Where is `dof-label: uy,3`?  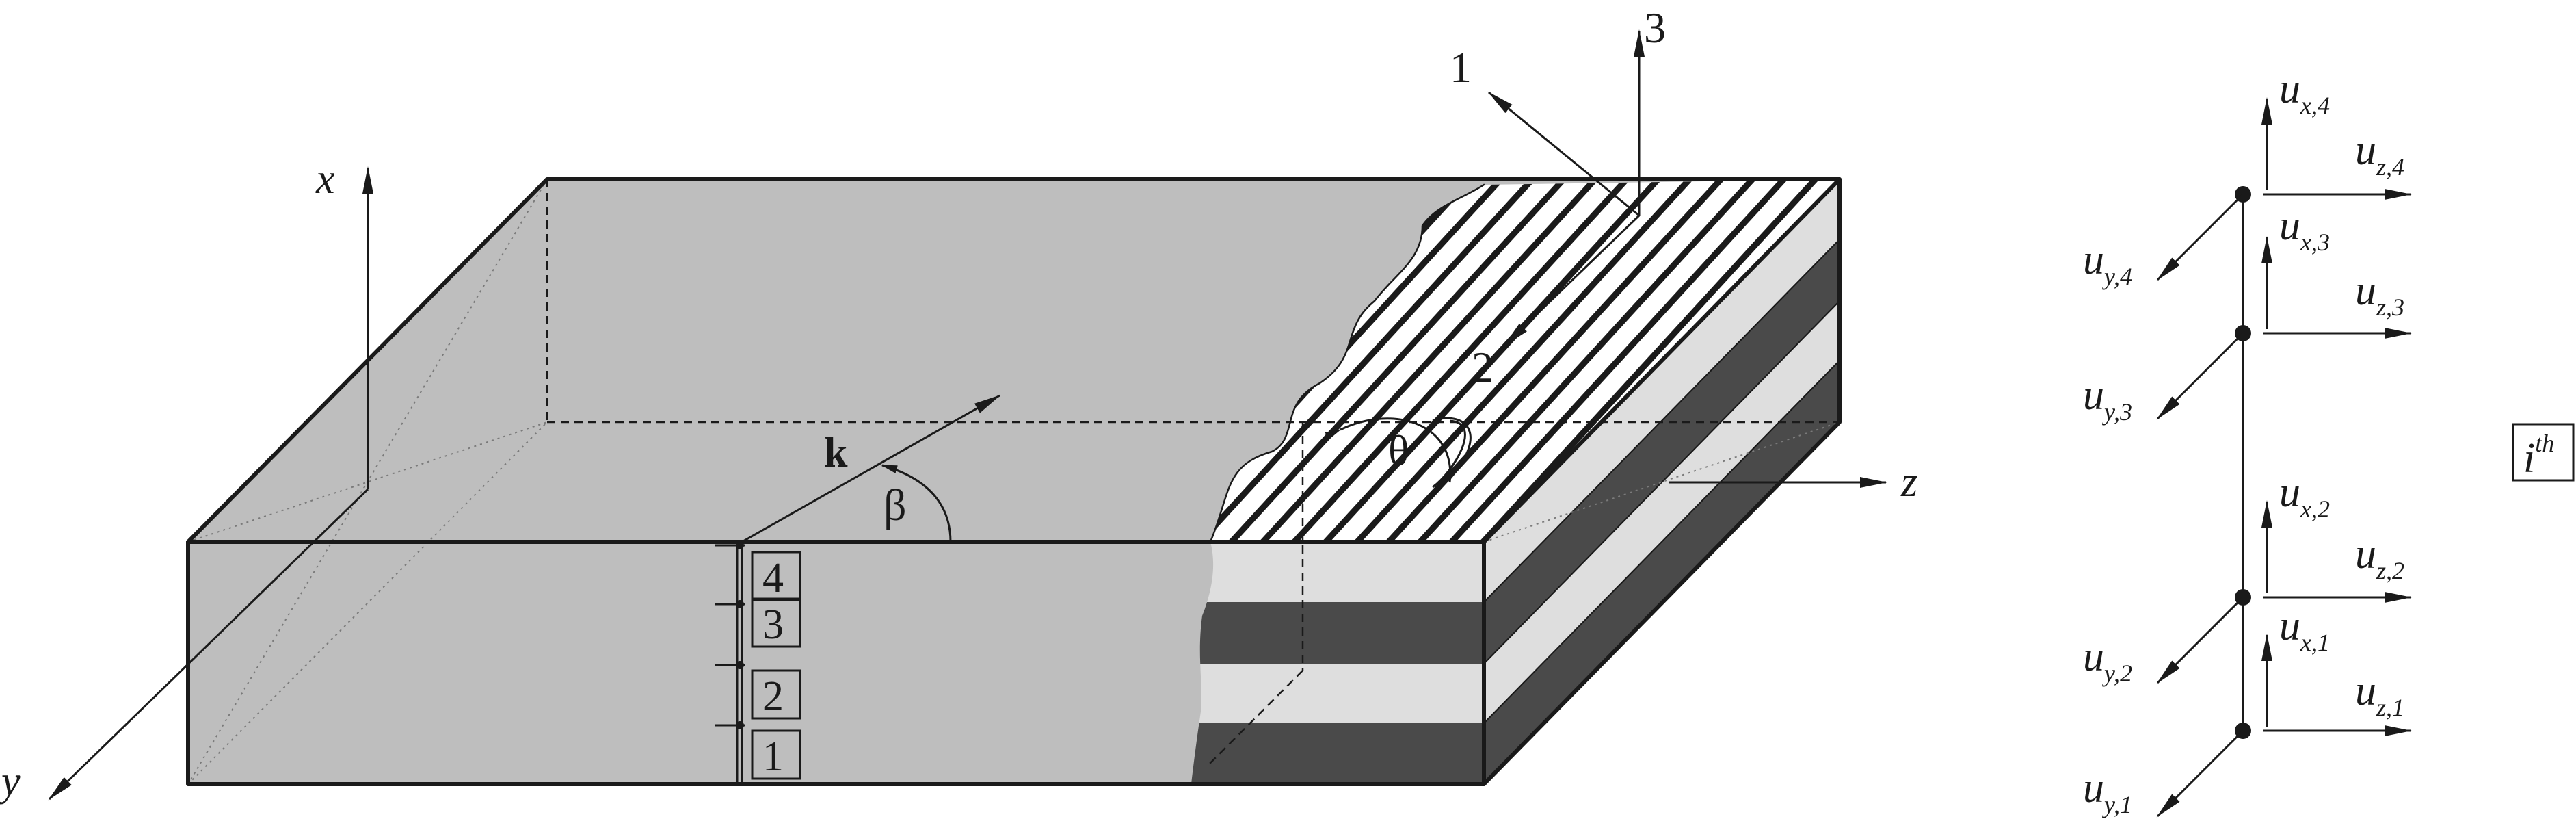 dof-label: uy,3 is located at coordinates (2107, 399).